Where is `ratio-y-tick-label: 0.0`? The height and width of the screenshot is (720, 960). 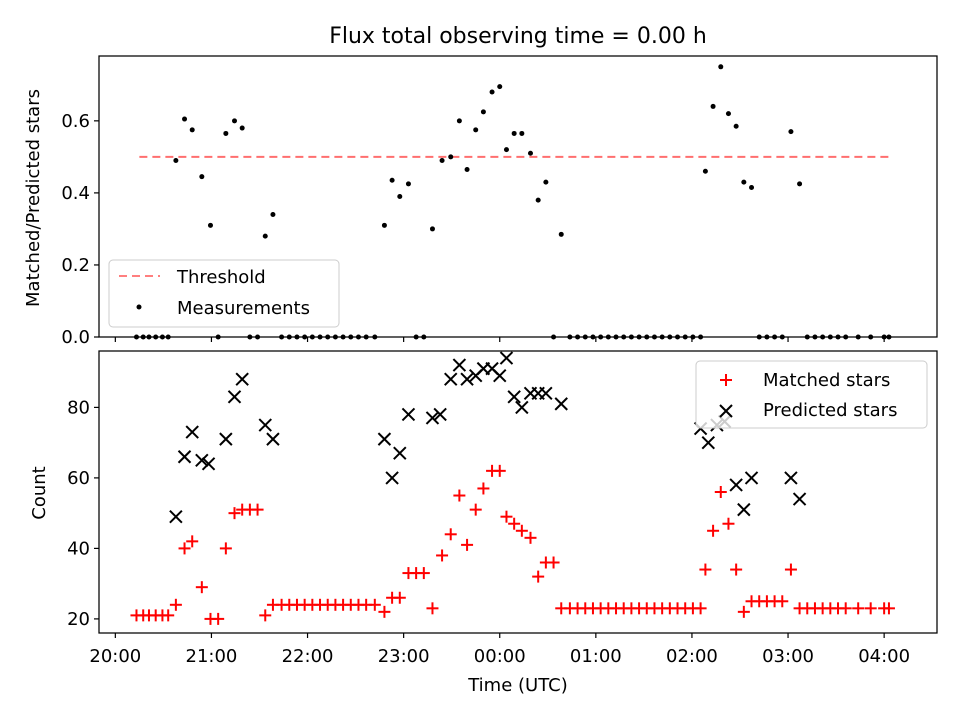 ratio-y-tick-label: 0.0 is located at coordinates (75, 337).